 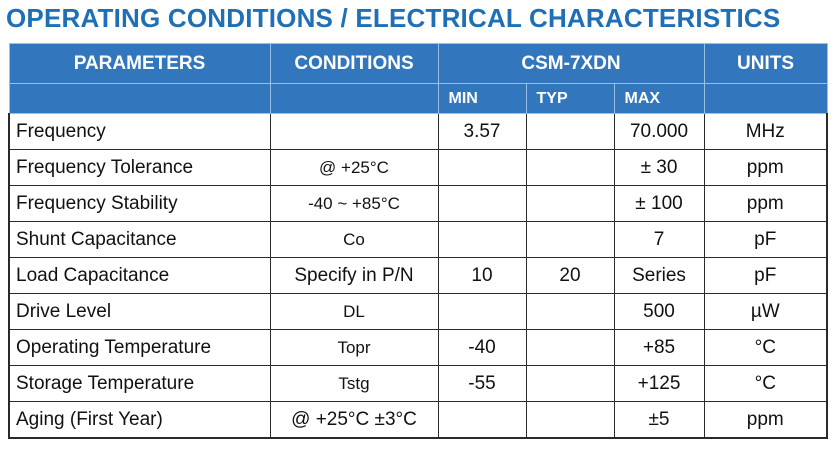 I want to click on condition-cell, so click(x=354, y=131).